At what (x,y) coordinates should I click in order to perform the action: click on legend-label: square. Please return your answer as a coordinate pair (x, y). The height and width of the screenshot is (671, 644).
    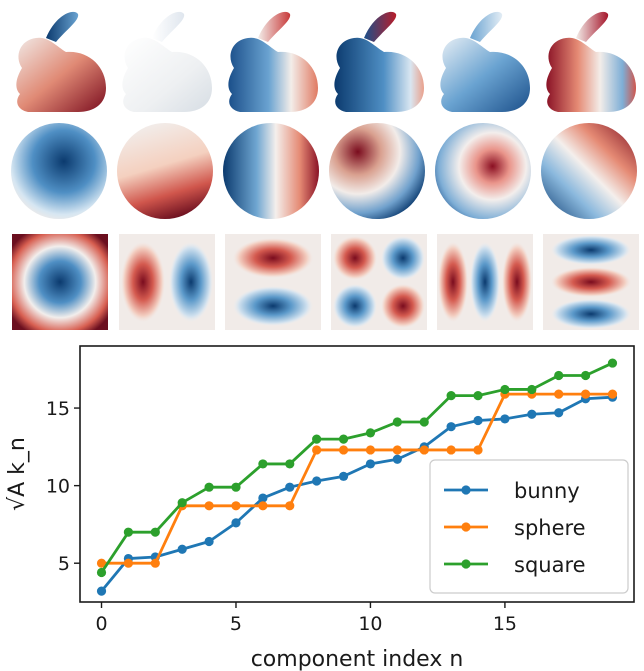
    Looking at the image, I should click on (550, 565).